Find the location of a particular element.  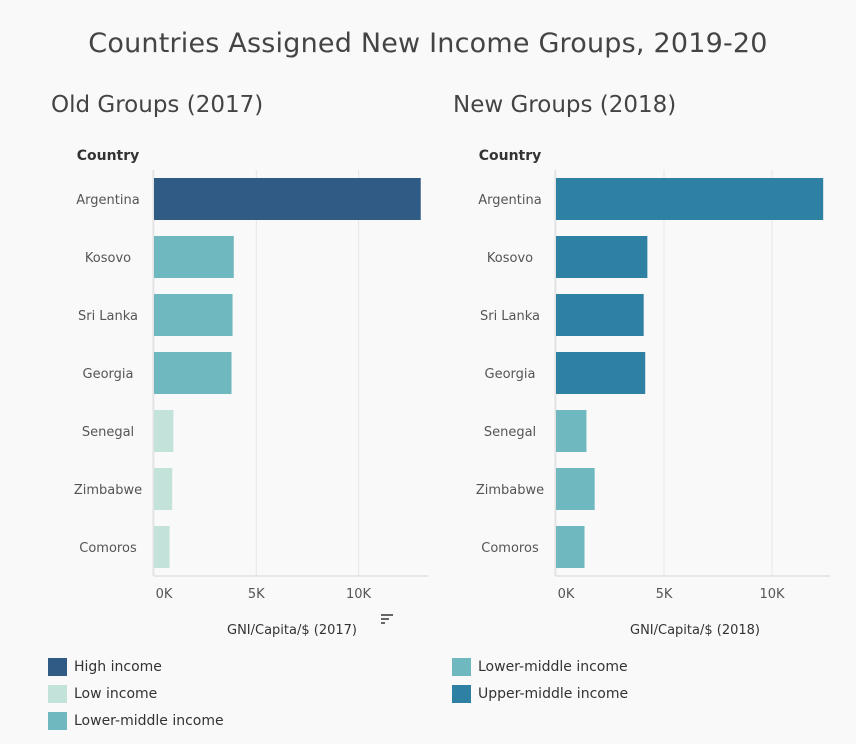

legend-swatch-low-income is located at coordinates (57, 693).